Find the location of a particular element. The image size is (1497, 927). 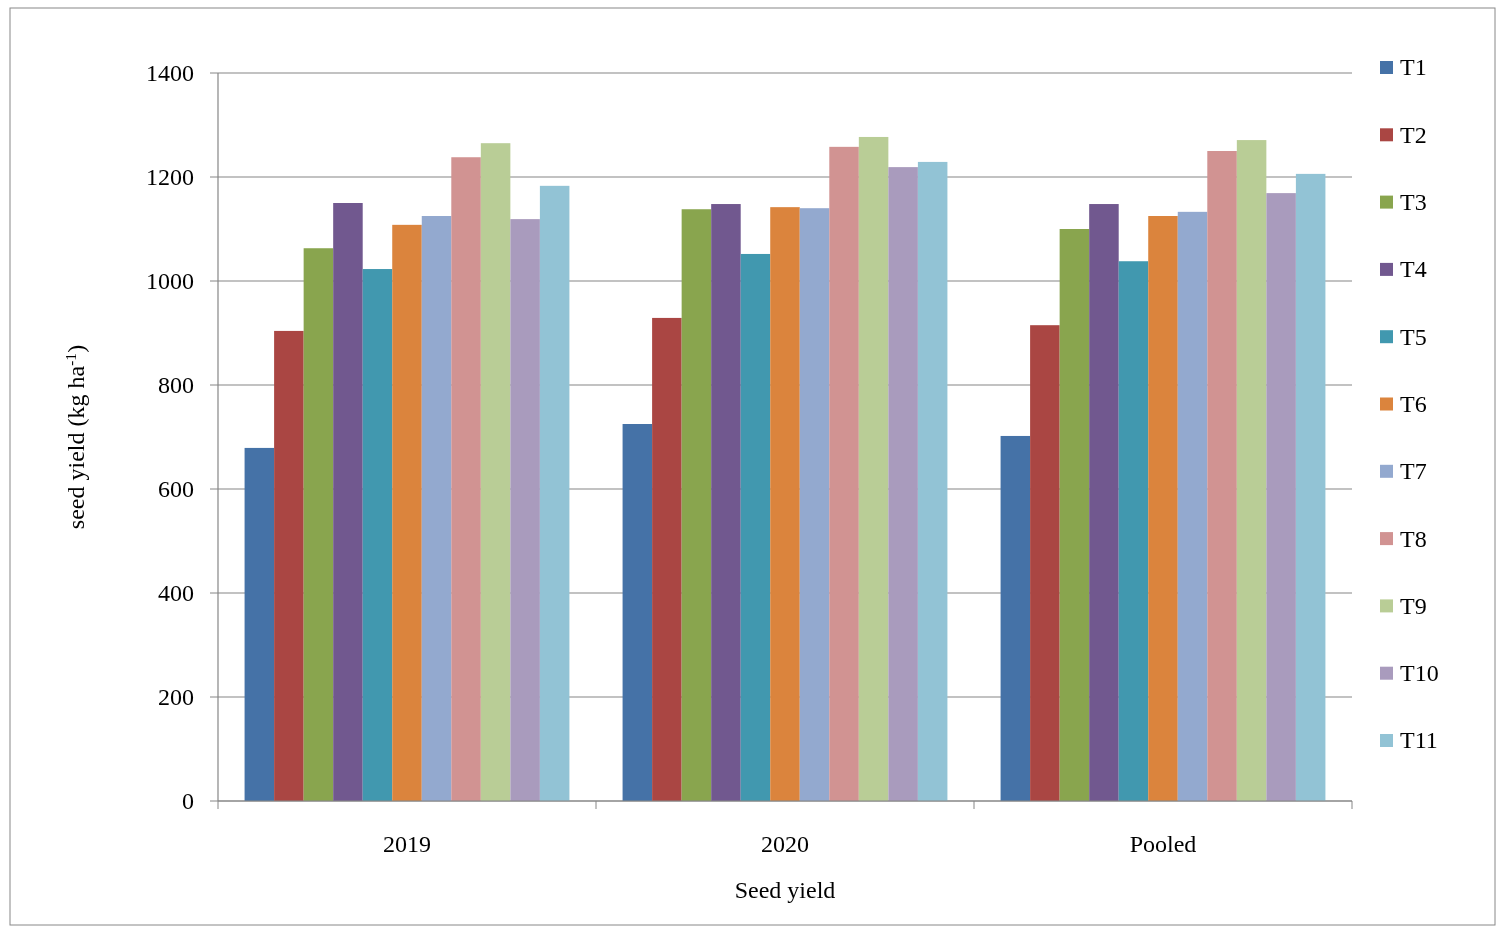

legend-label: T1 is located at coordinates (1413, 67).